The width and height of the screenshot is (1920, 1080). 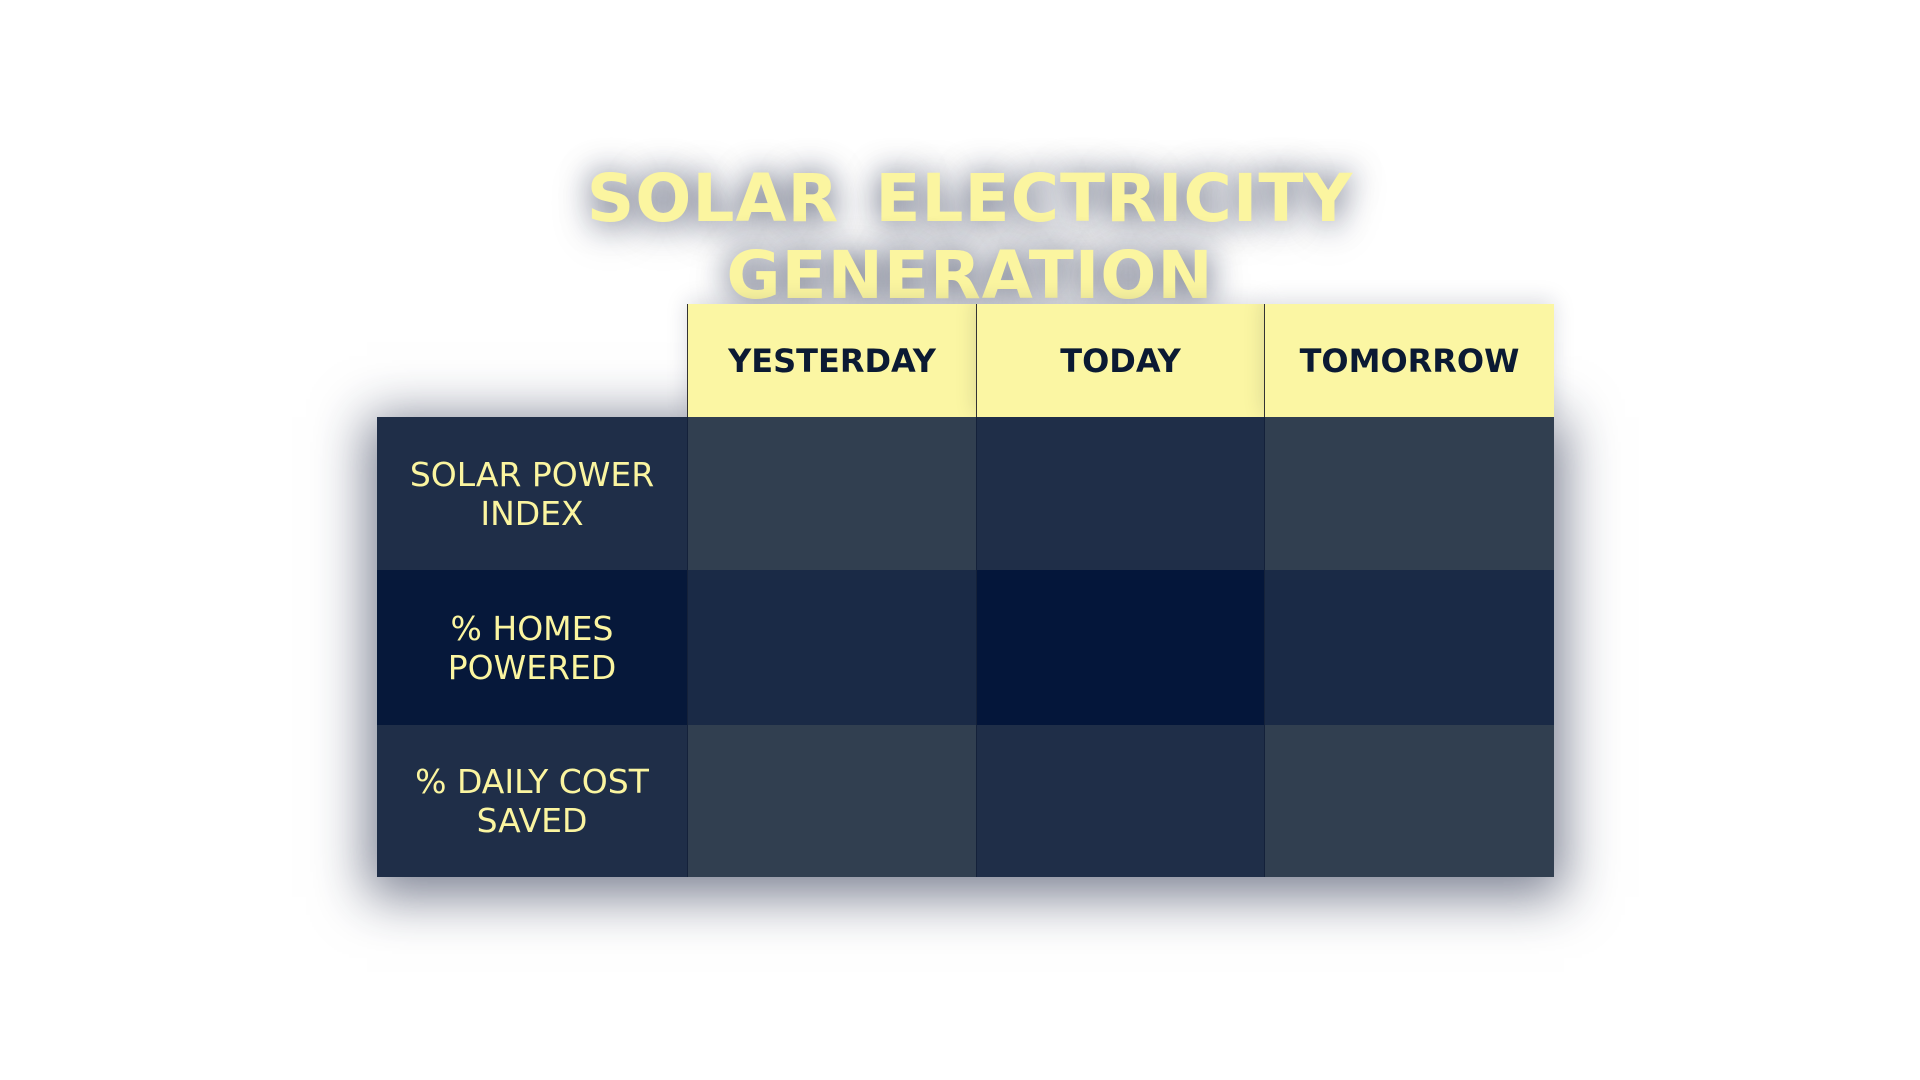 What do you see at coordinates (831, 360) in the screenshot?
I see `column-header: YESTERDAY` at bounding box center [831, 360].